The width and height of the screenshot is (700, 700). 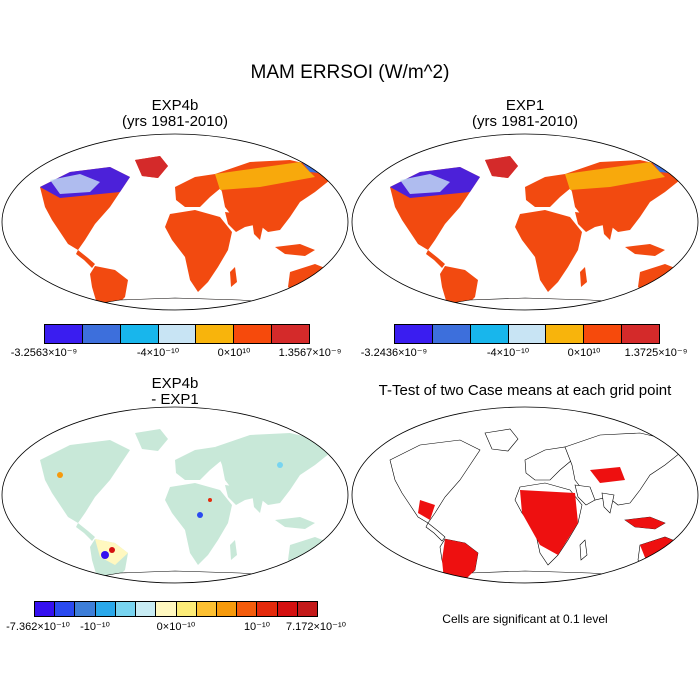 I want to click on cb3-label-max: 7.172×10⁻¹⁰, so click(x=316, y=627).